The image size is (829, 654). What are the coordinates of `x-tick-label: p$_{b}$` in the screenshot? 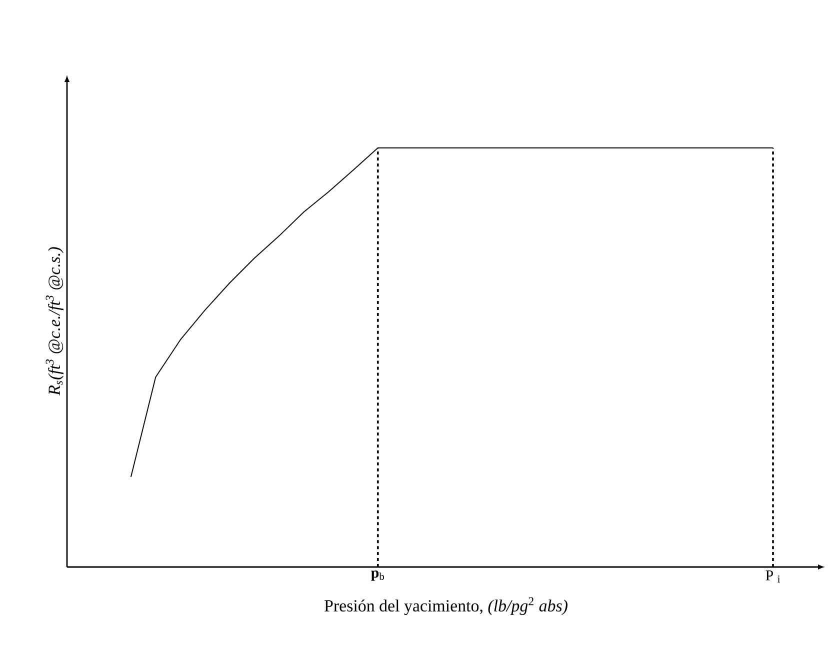 It's located at (377, 575).